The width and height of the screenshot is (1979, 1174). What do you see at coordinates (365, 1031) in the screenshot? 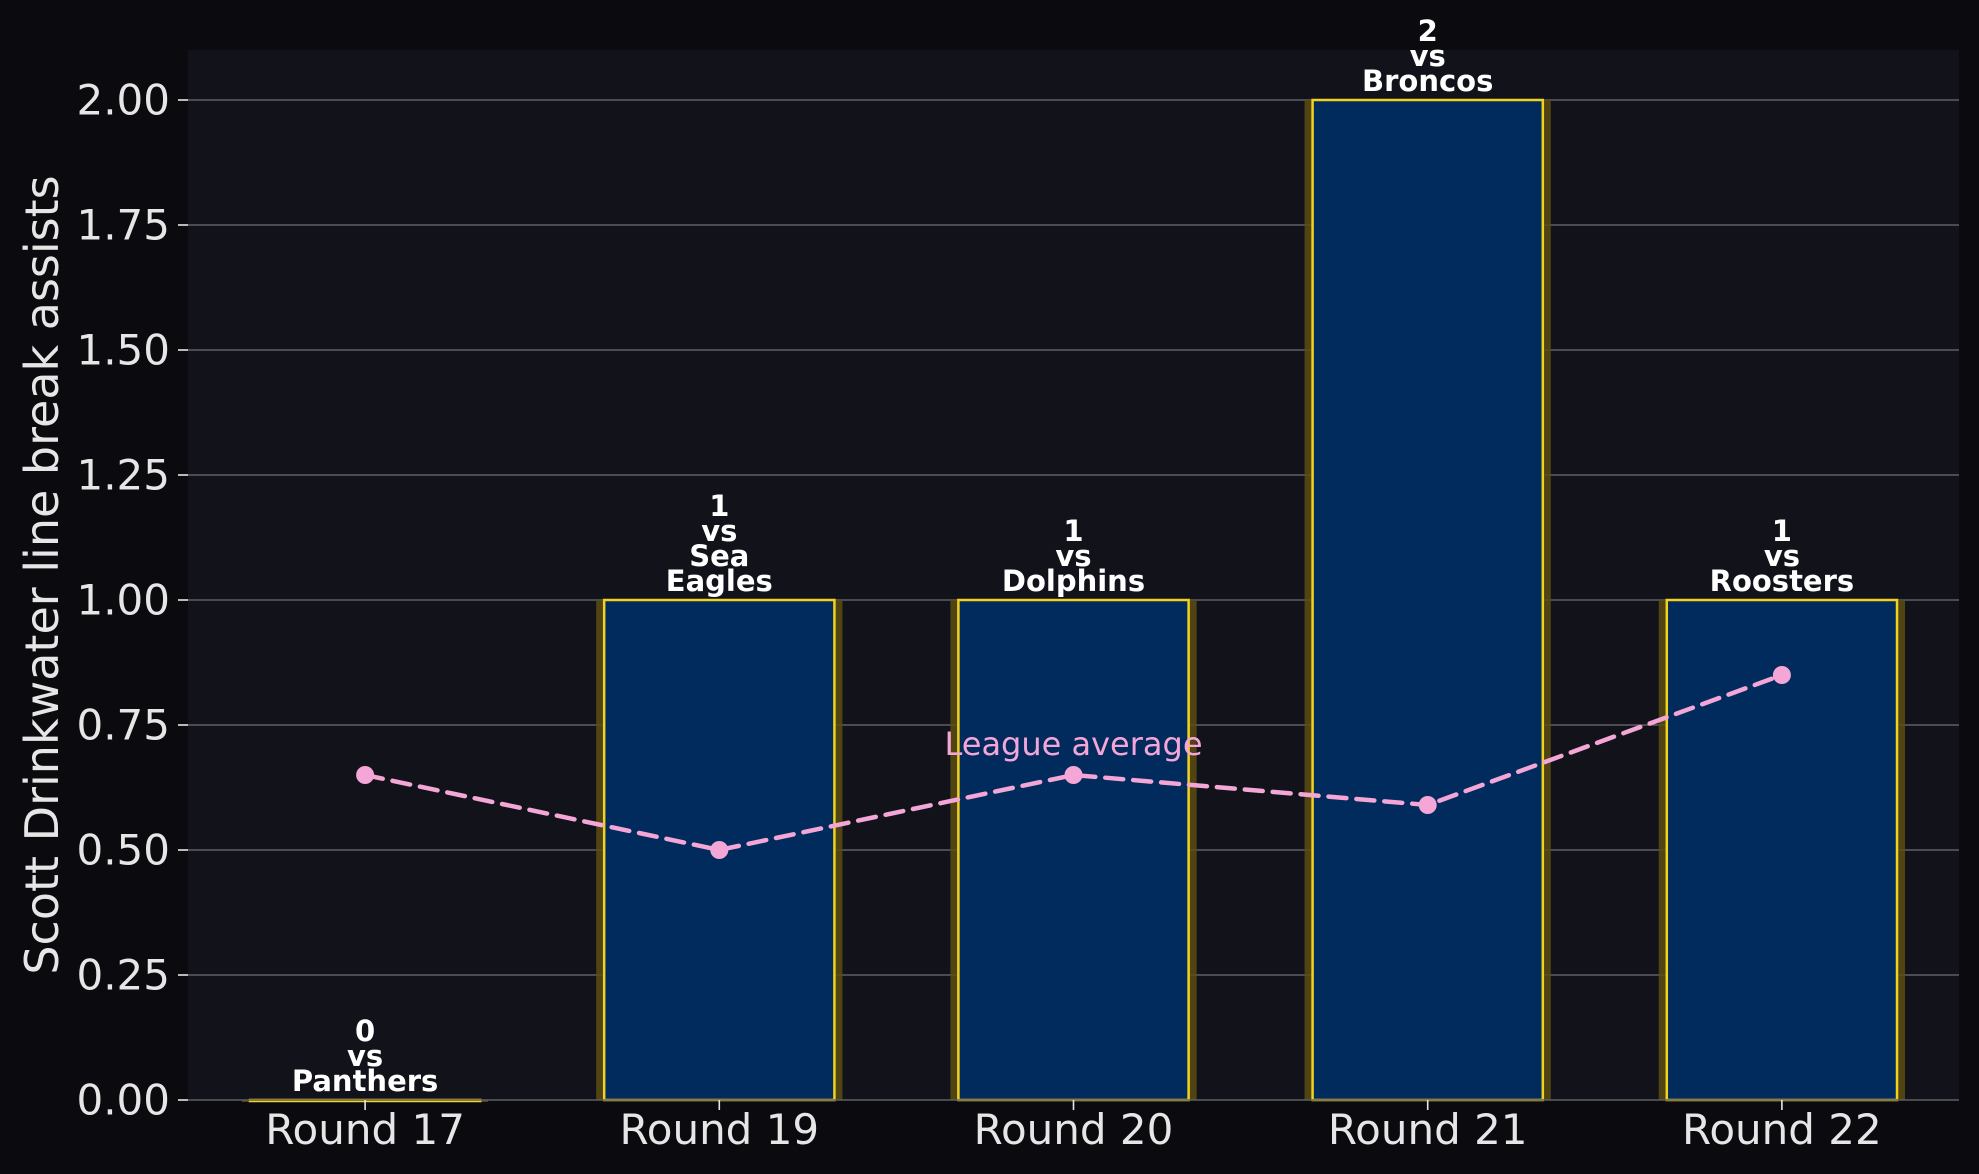
I see `bar-label-line: 0` at bounding box center [365, 1031].